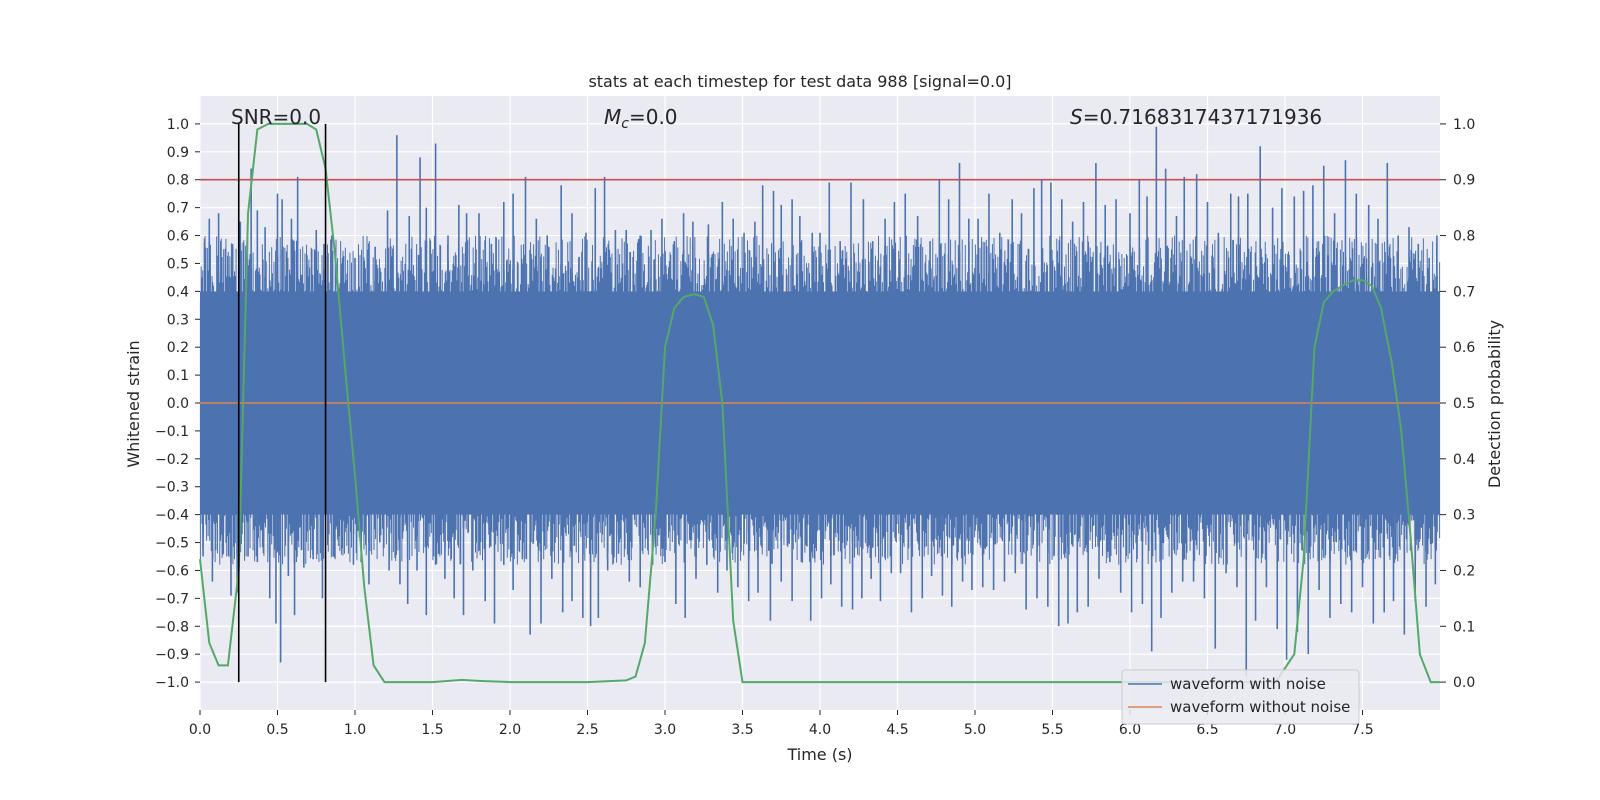 Image resolution: width=1600 pixels, height=800 pixels. I want to click on y-left-tick-label-8: −0.2, so click(172, 460).